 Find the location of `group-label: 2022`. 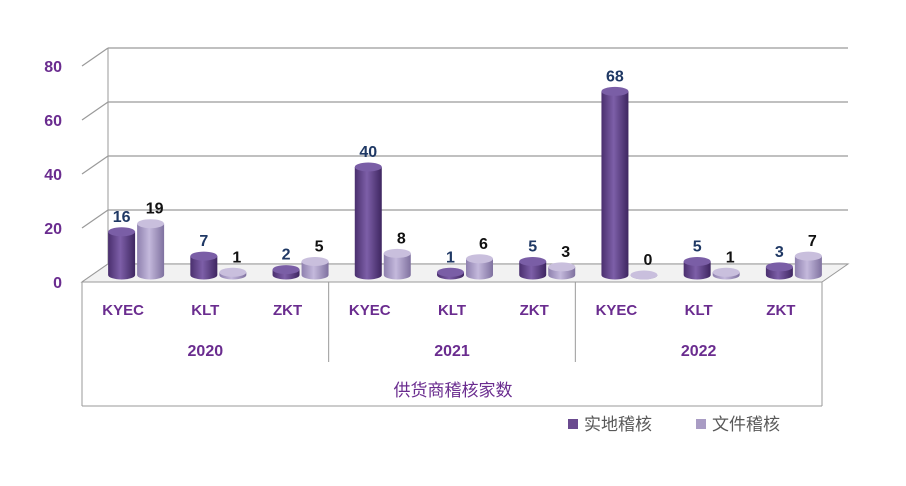

group-label: 2022 is located at coordinates (699, 351).